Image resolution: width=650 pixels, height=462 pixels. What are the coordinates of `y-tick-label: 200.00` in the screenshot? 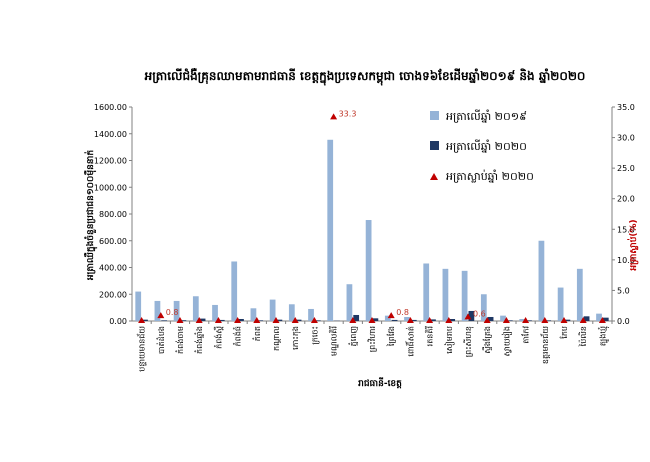 It's located at (113, 294).